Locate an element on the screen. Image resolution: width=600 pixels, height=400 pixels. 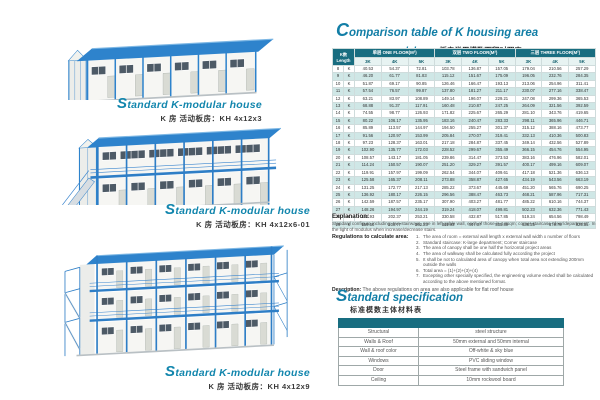
cell: 344.07 is located at coordinates (475, 173).